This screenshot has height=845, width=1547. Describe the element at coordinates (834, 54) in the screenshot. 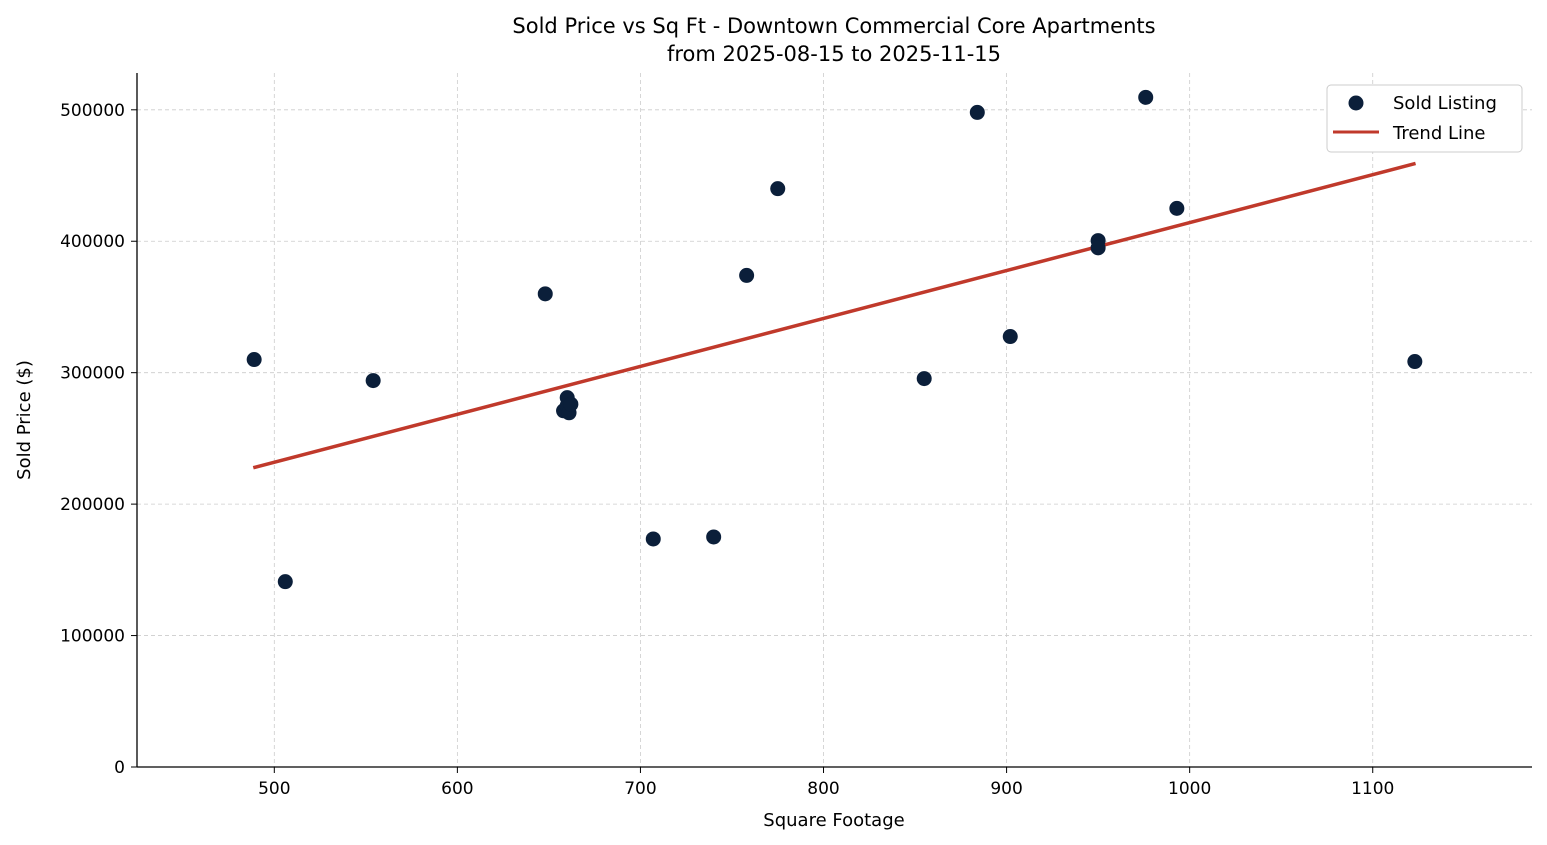

I see `chart-subtitle: from 2025-08-15 to 2025-11-15` at that location.